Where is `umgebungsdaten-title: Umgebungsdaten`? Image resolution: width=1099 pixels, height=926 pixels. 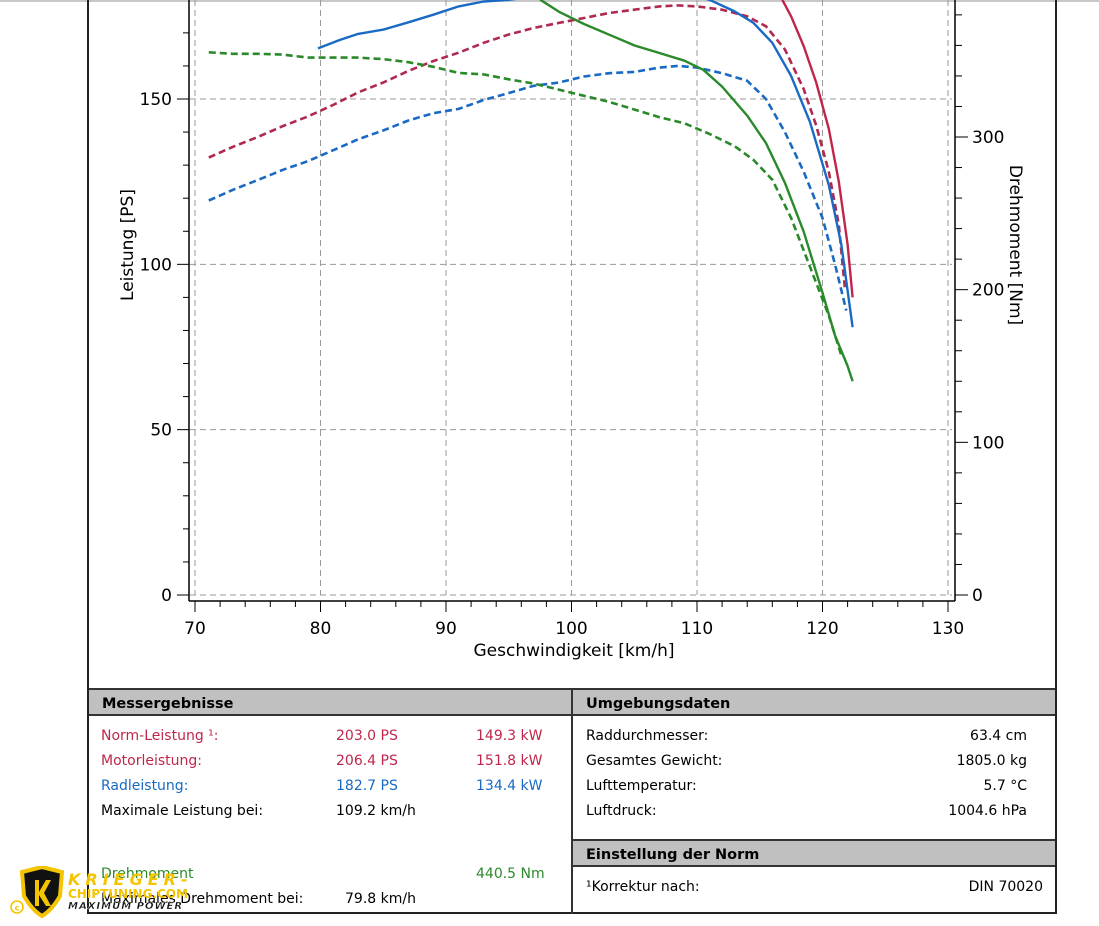
umgebungsdaten-title: Umgebungsdaten is located at coordinates (814, 702).